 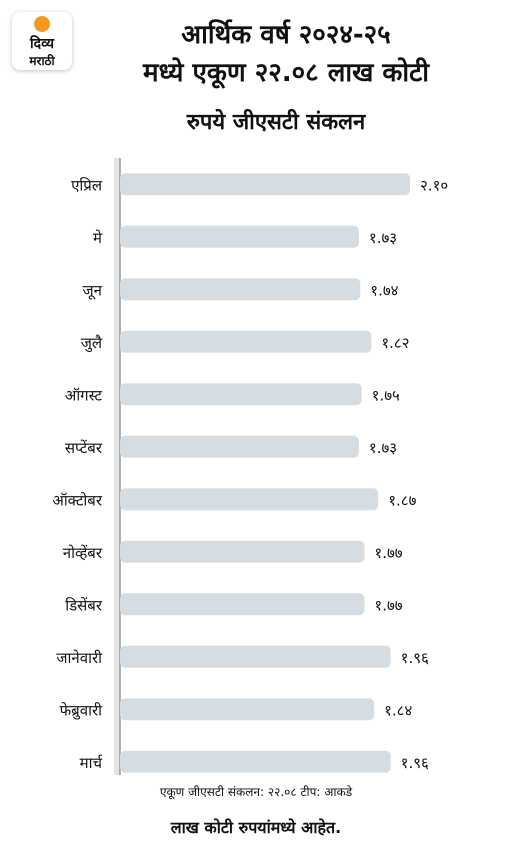 I want to click on logo-line2: मराठी, so click(x=42, y=61).